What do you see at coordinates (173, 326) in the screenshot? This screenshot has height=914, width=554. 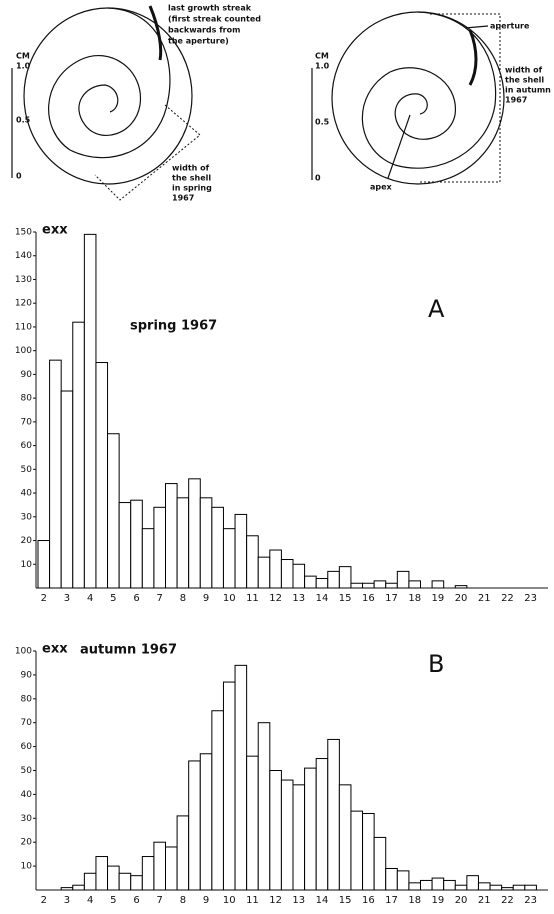 I see `chart-title: spring 1967` at bounding box center [173, 326].